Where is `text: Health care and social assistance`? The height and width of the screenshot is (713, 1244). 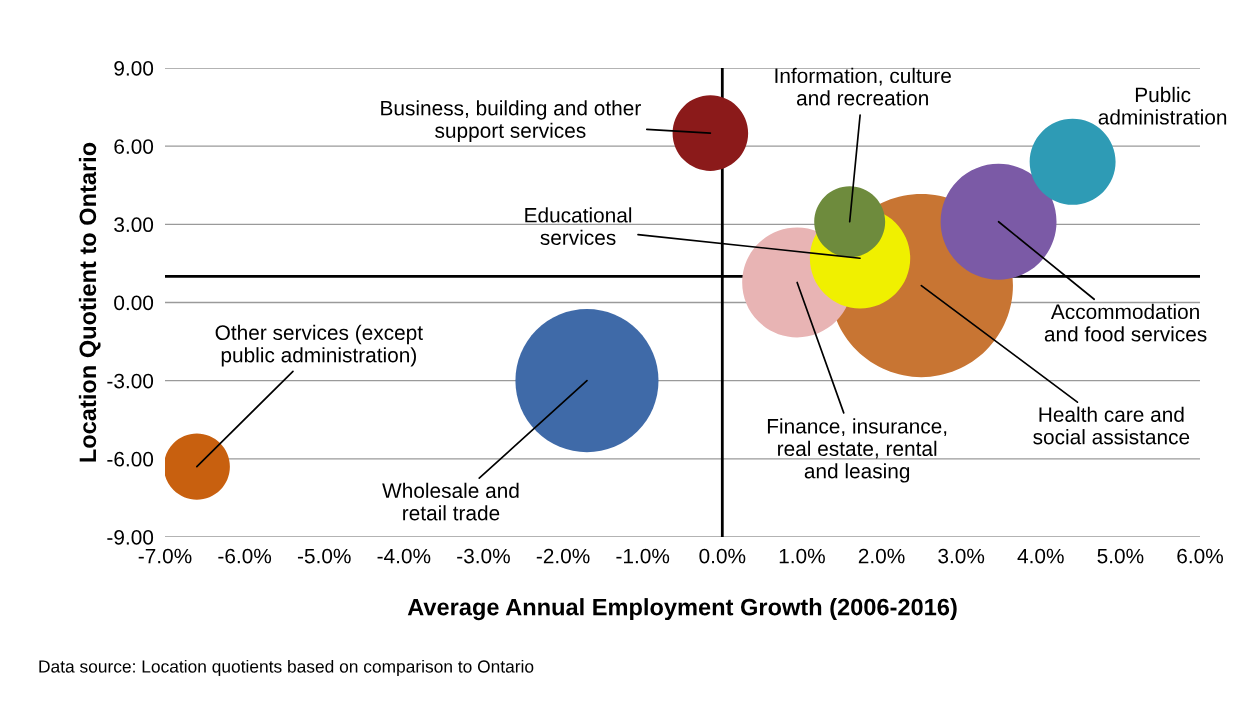 text: Health care and social assistance is located at coordinates (1111, 425).